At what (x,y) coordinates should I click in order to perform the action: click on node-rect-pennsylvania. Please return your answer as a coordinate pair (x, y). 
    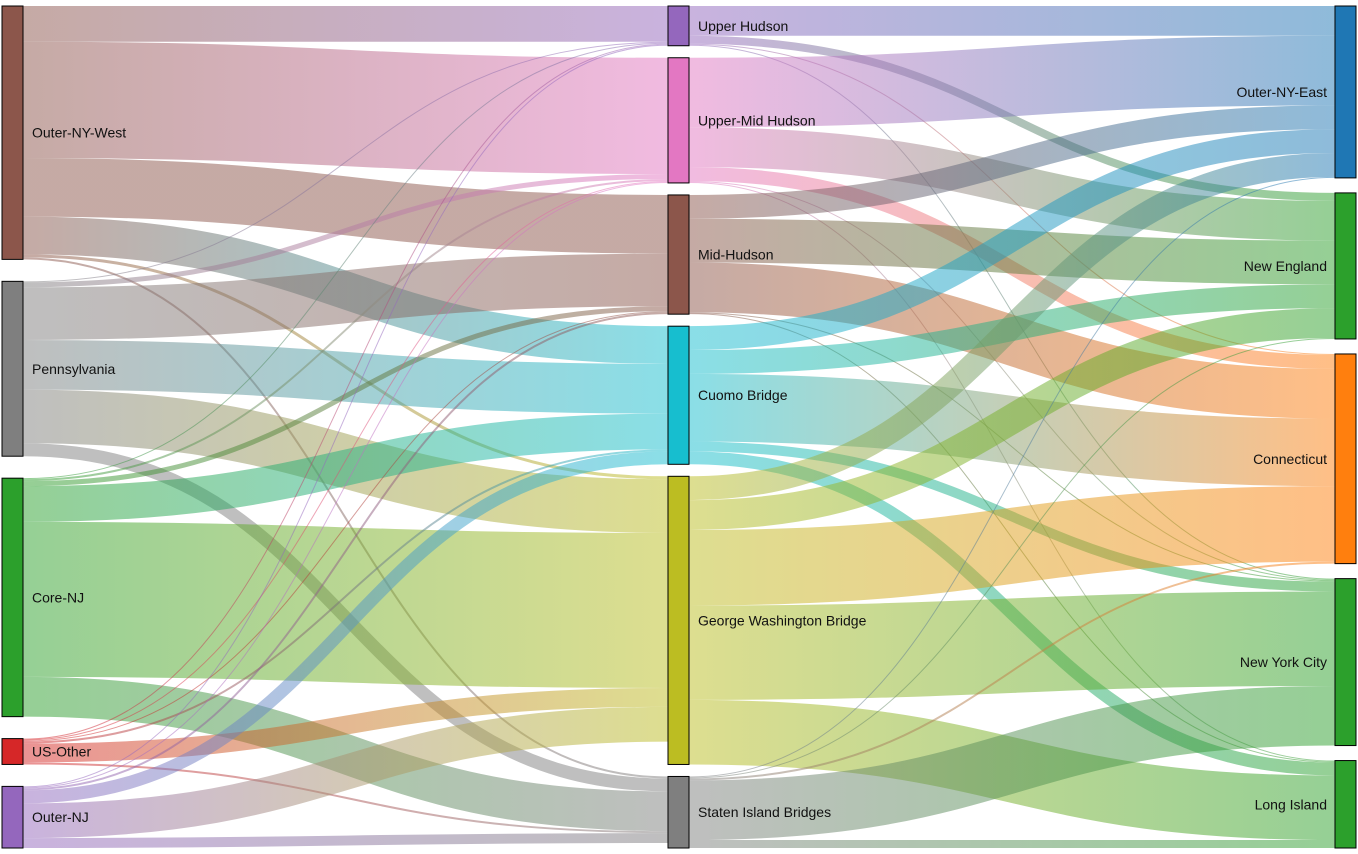
    Looking at the image, I should click on (12, 368).